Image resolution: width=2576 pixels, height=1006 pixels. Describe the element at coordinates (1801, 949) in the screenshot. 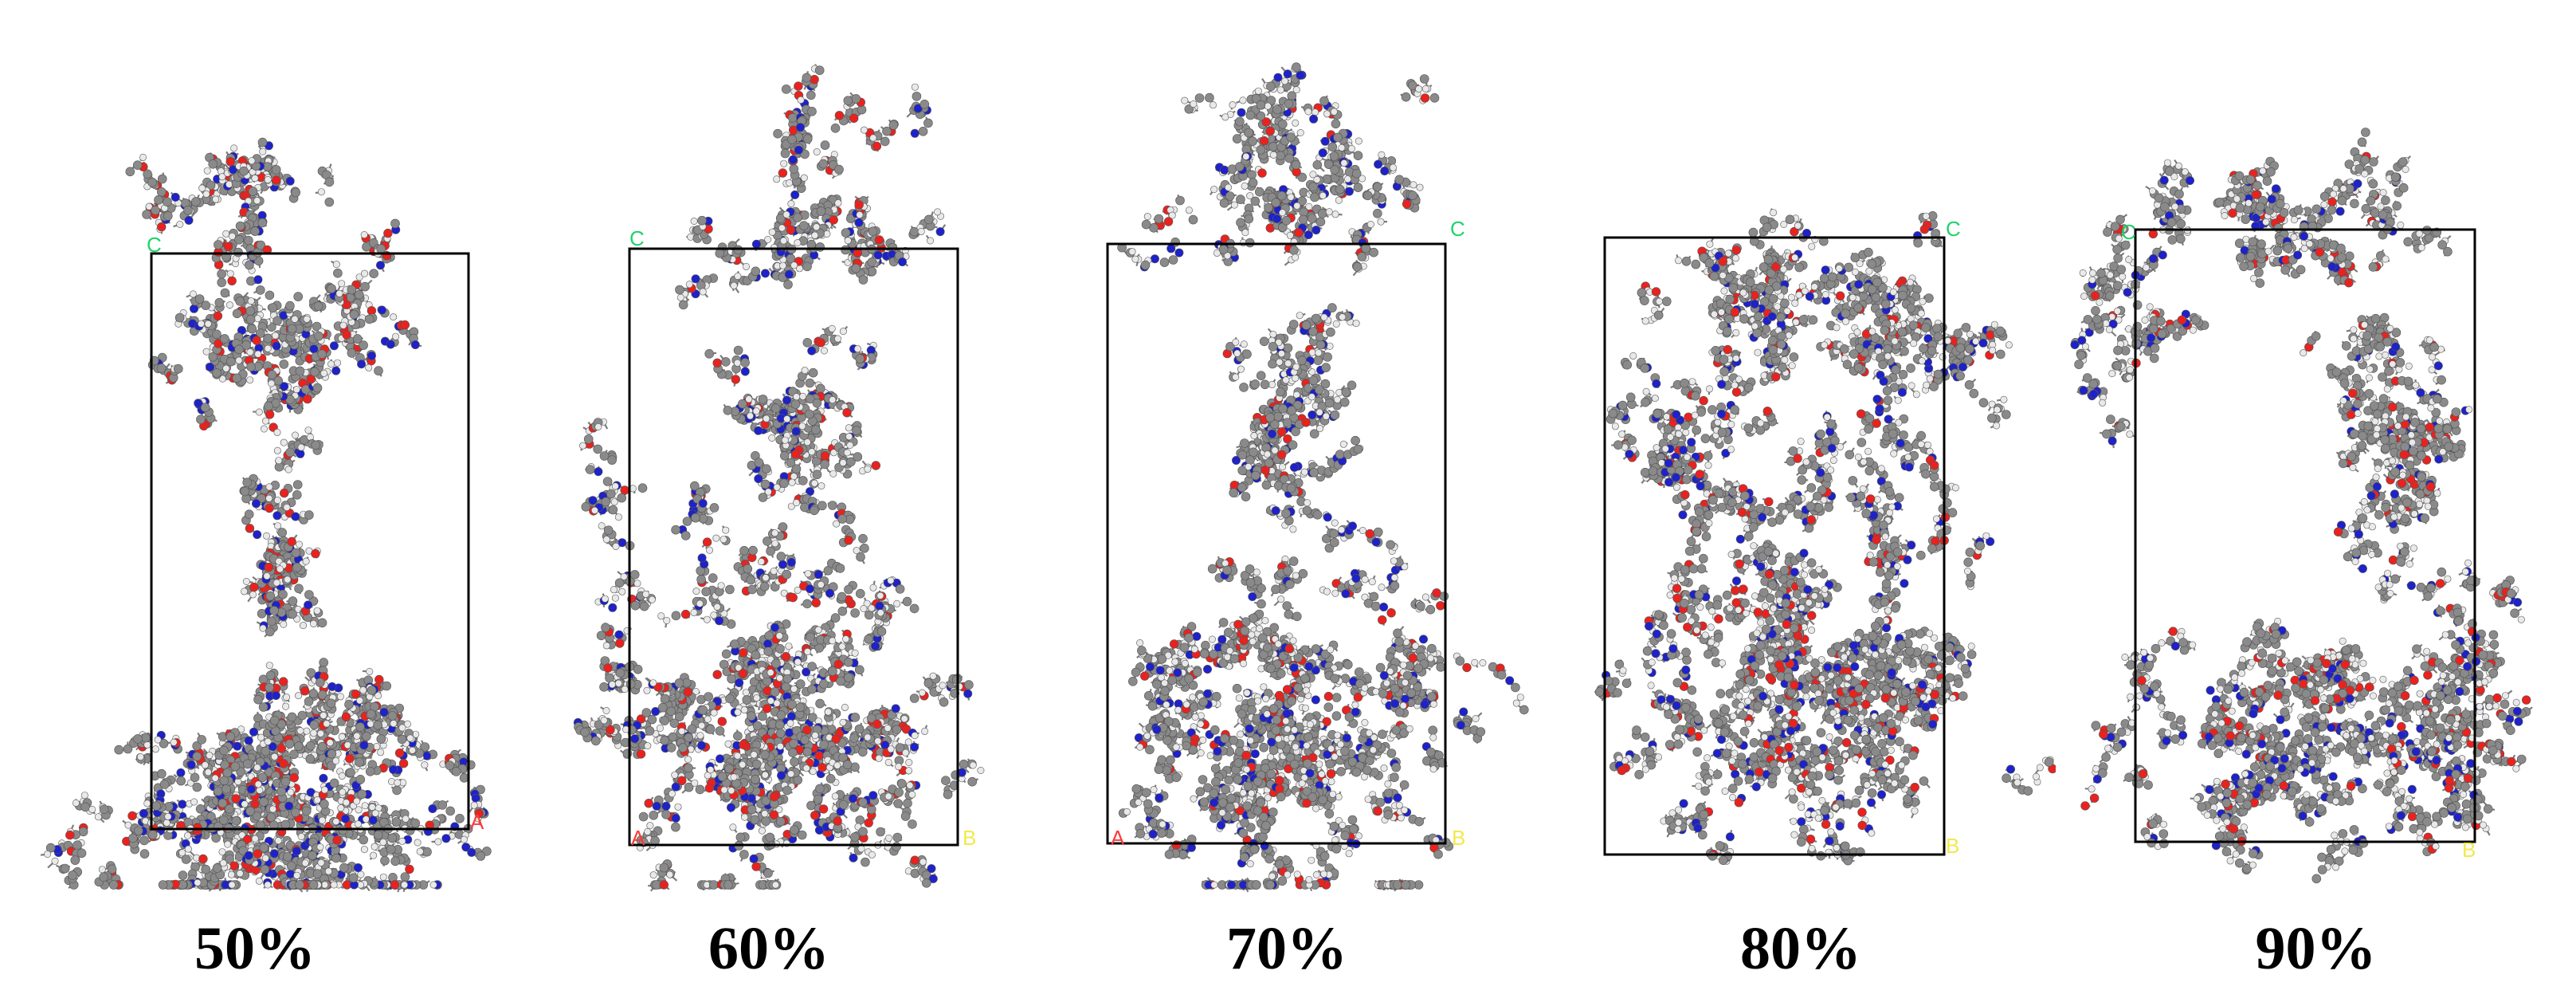

I see `panel-label-80: 80%` at that location.